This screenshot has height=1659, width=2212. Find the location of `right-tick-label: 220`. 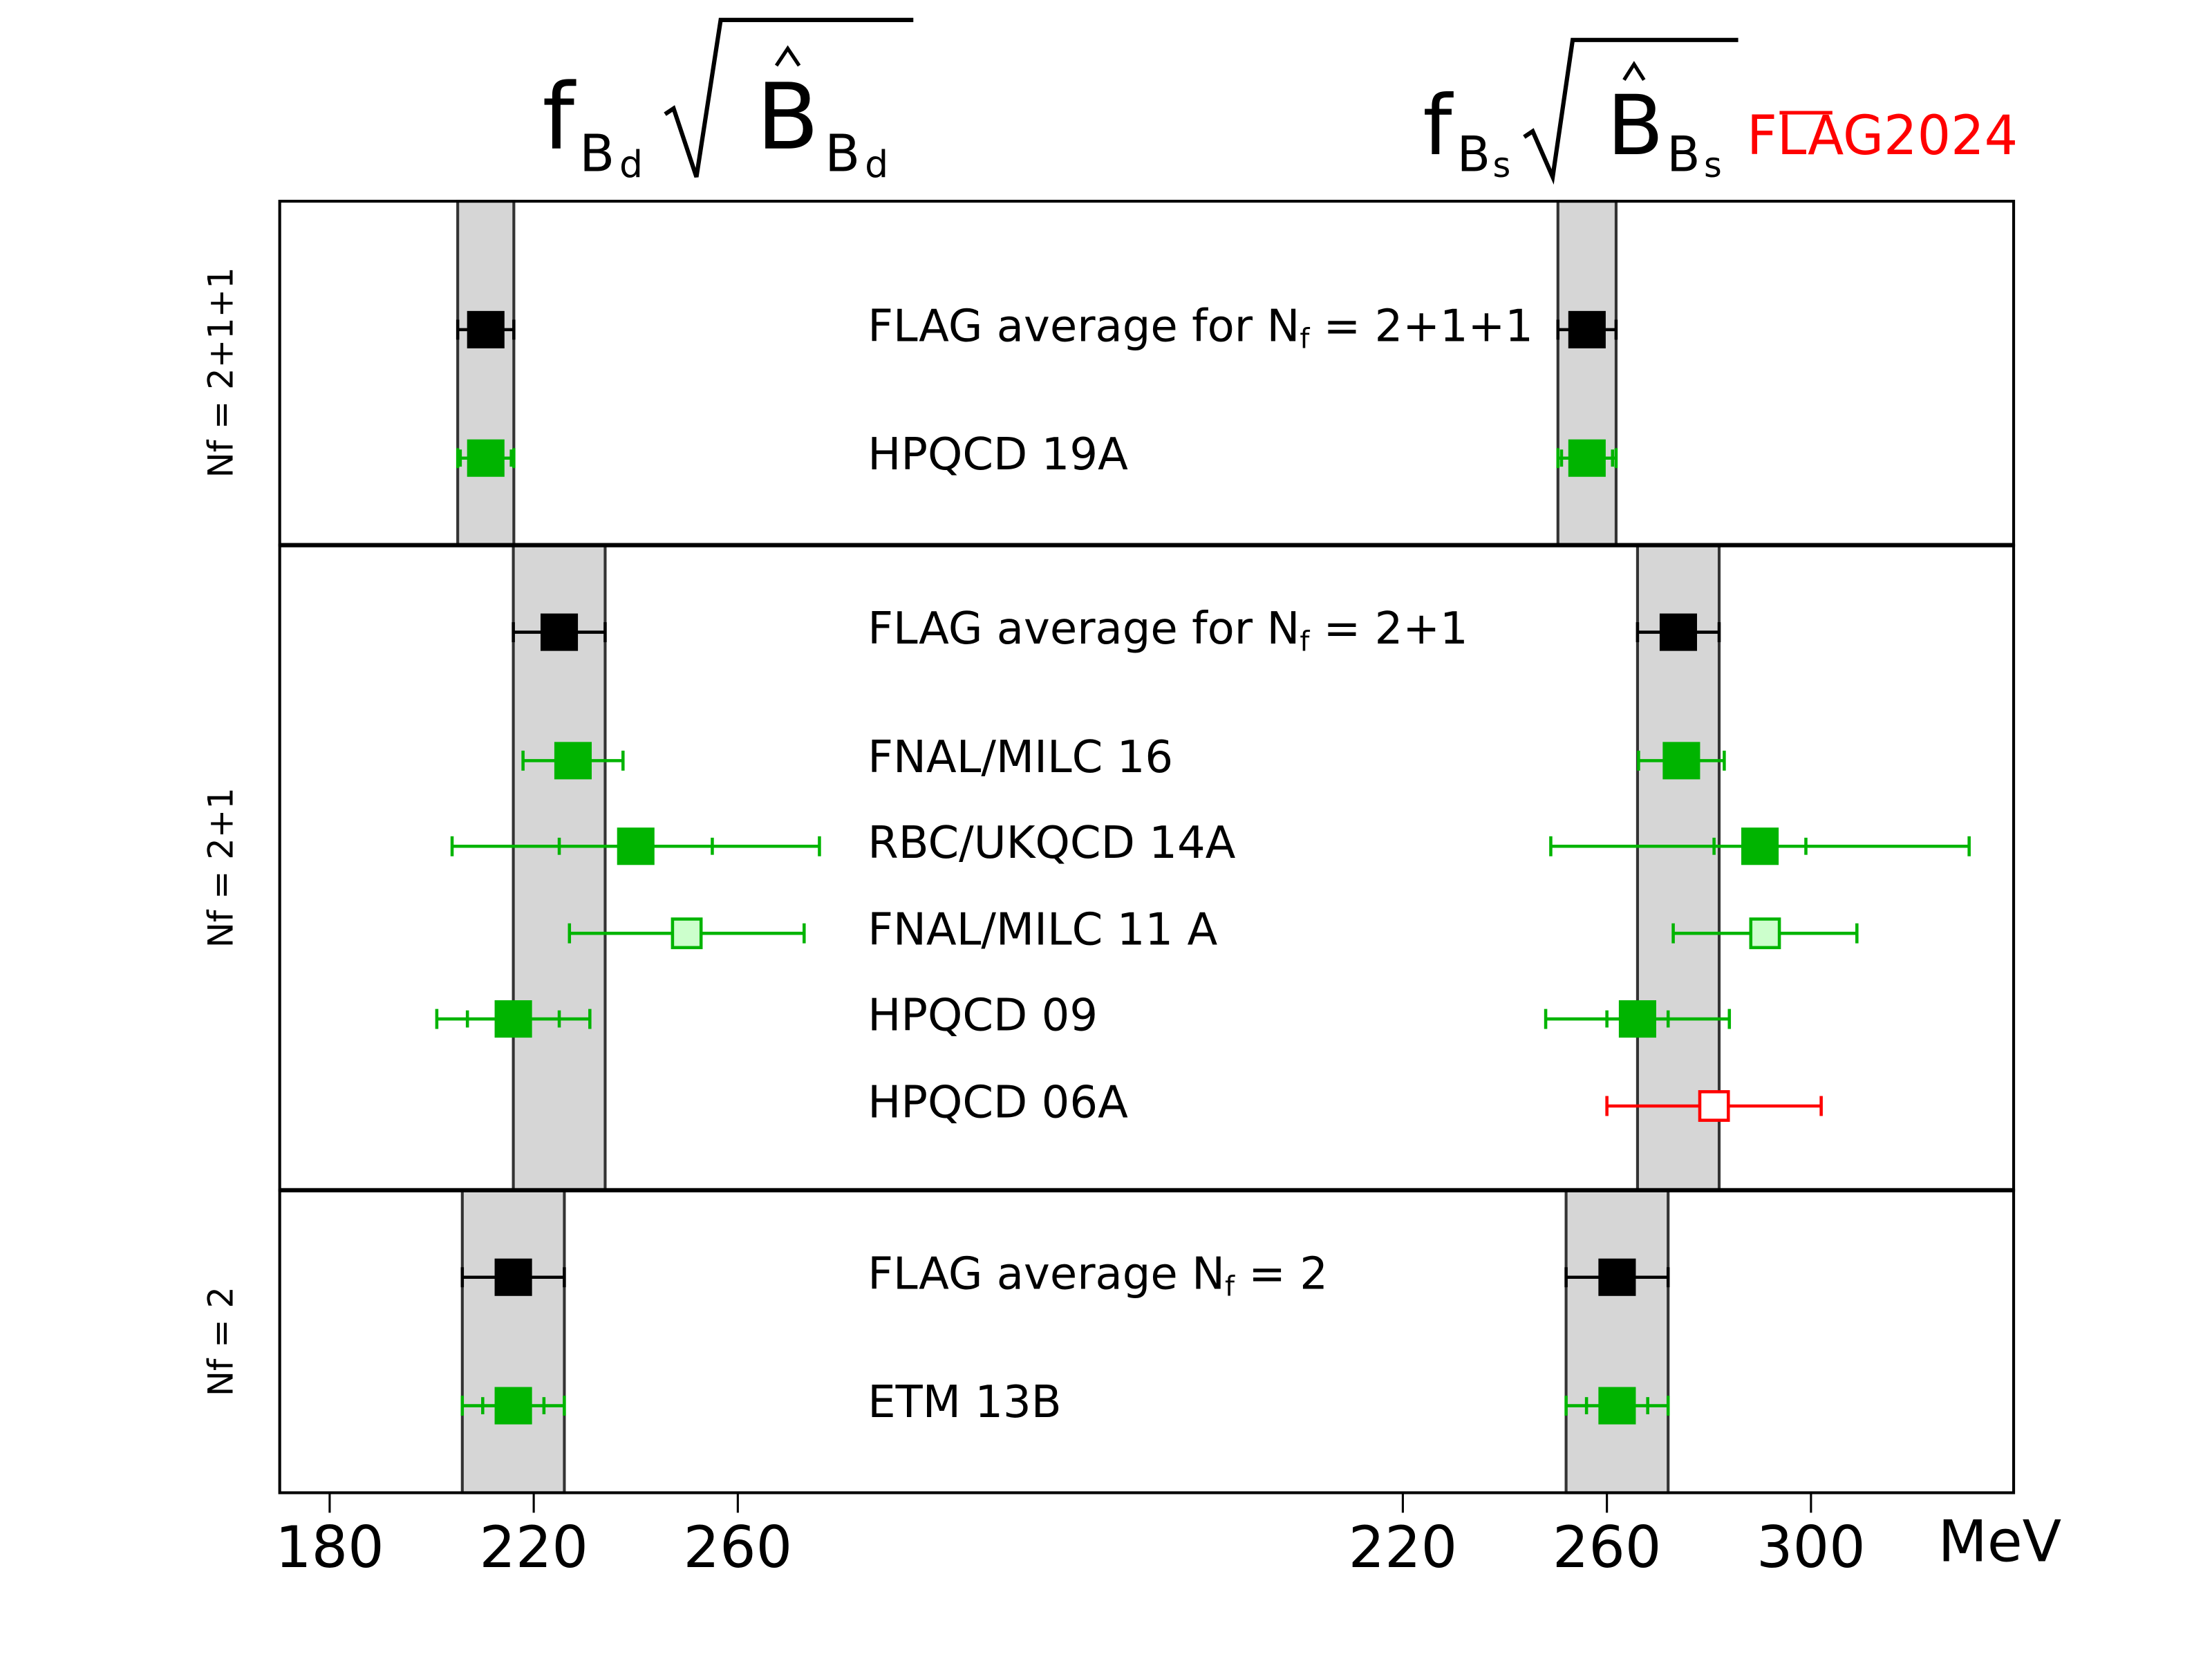

right-tick-label: 220 is located at coordinates (1403, 1548).